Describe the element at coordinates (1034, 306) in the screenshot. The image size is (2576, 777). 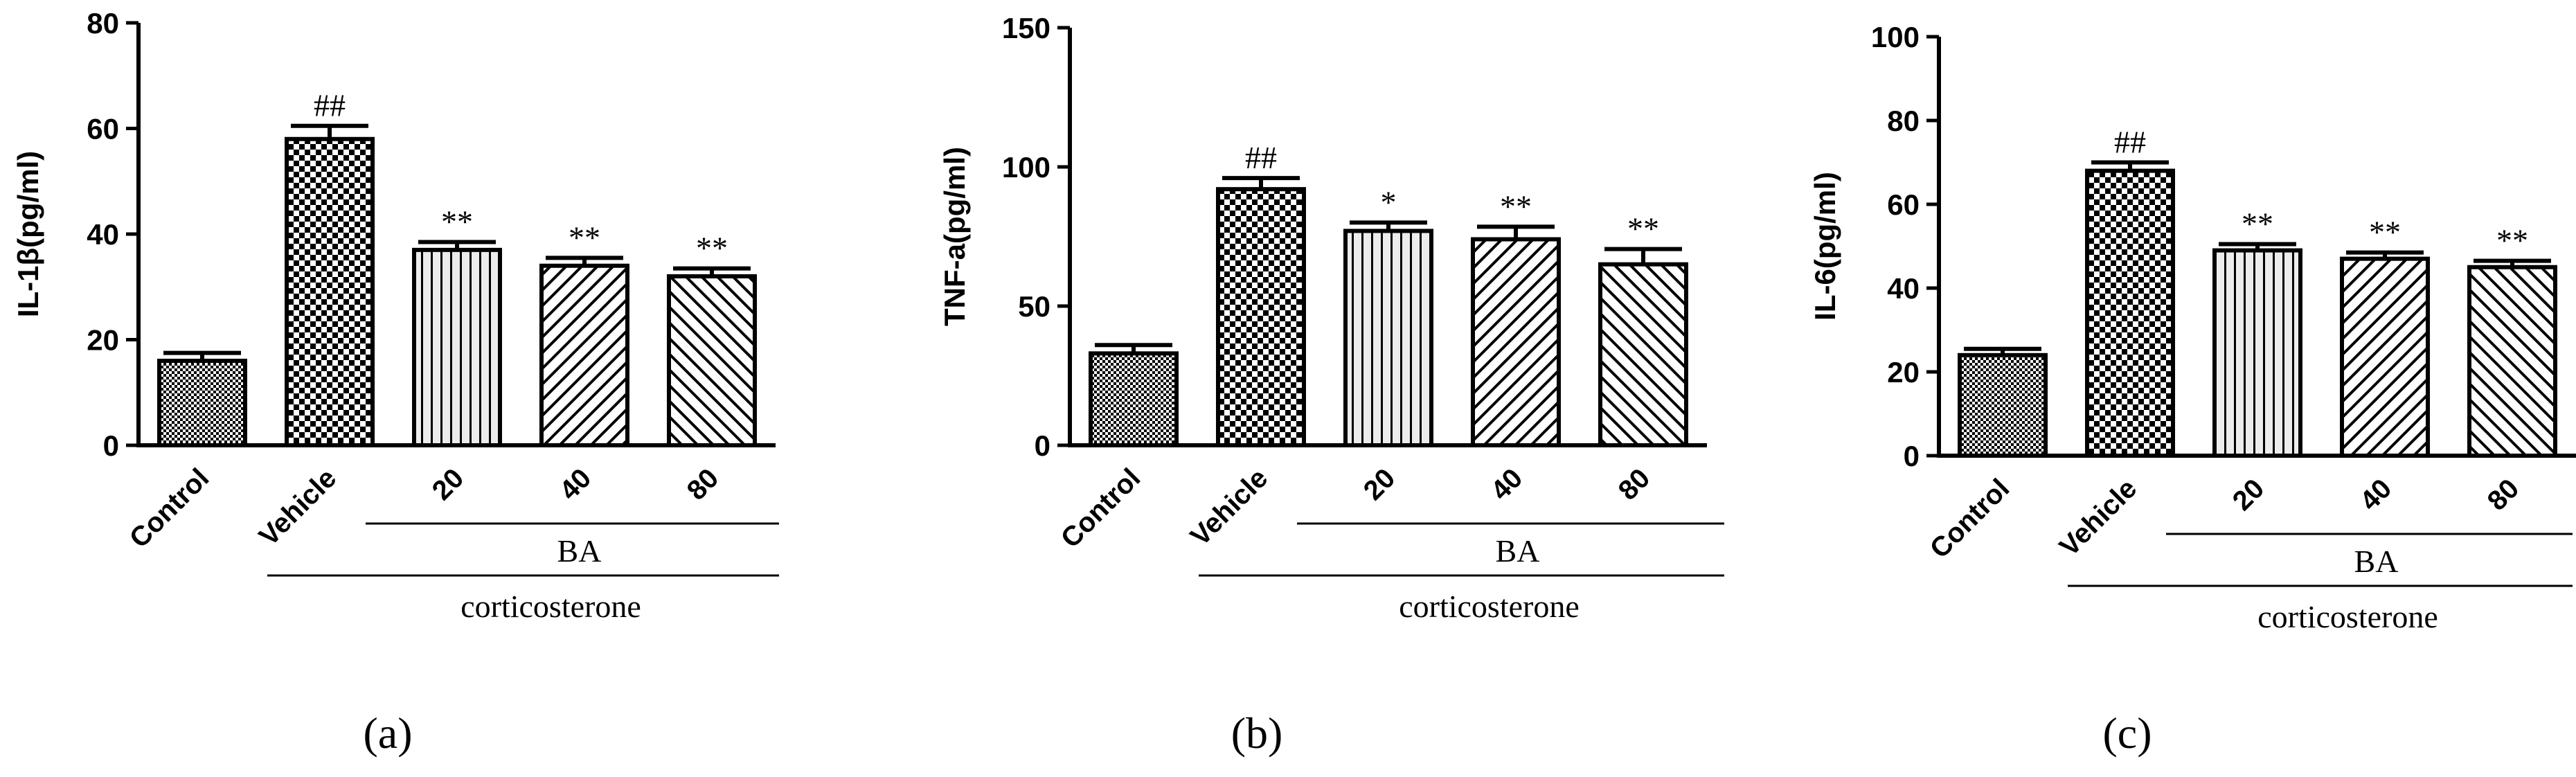
I see `y-tick-label: 50` at that location.